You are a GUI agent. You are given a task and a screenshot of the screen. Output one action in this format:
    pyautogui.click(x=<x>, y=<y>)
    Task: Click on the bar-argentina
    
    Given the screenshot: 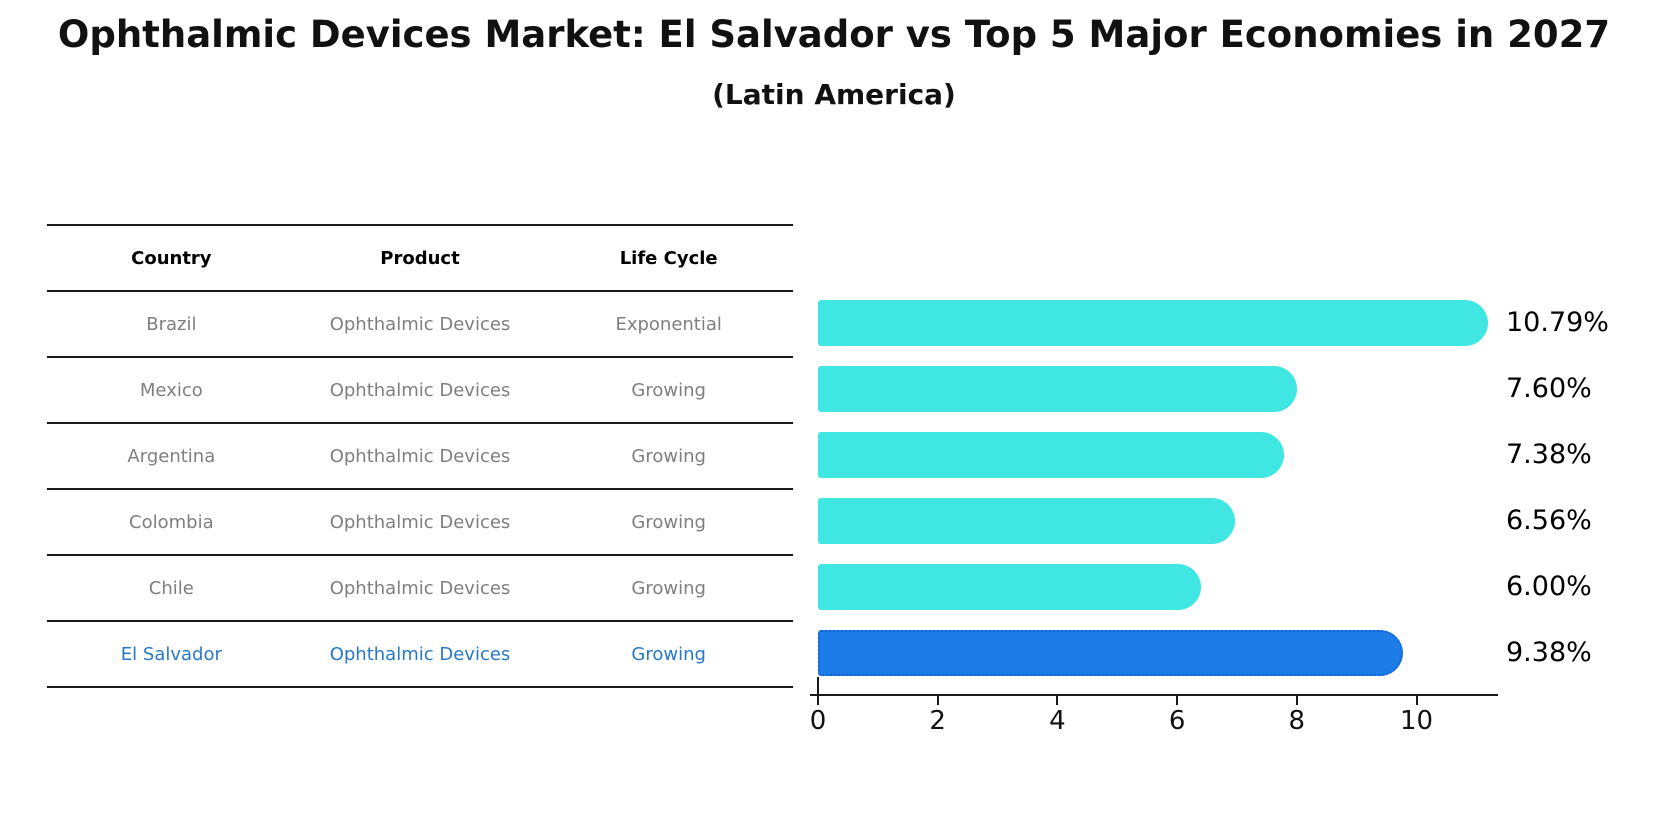 What is the action you would take?
    pyautogui.click(x=1051, y=455)
    